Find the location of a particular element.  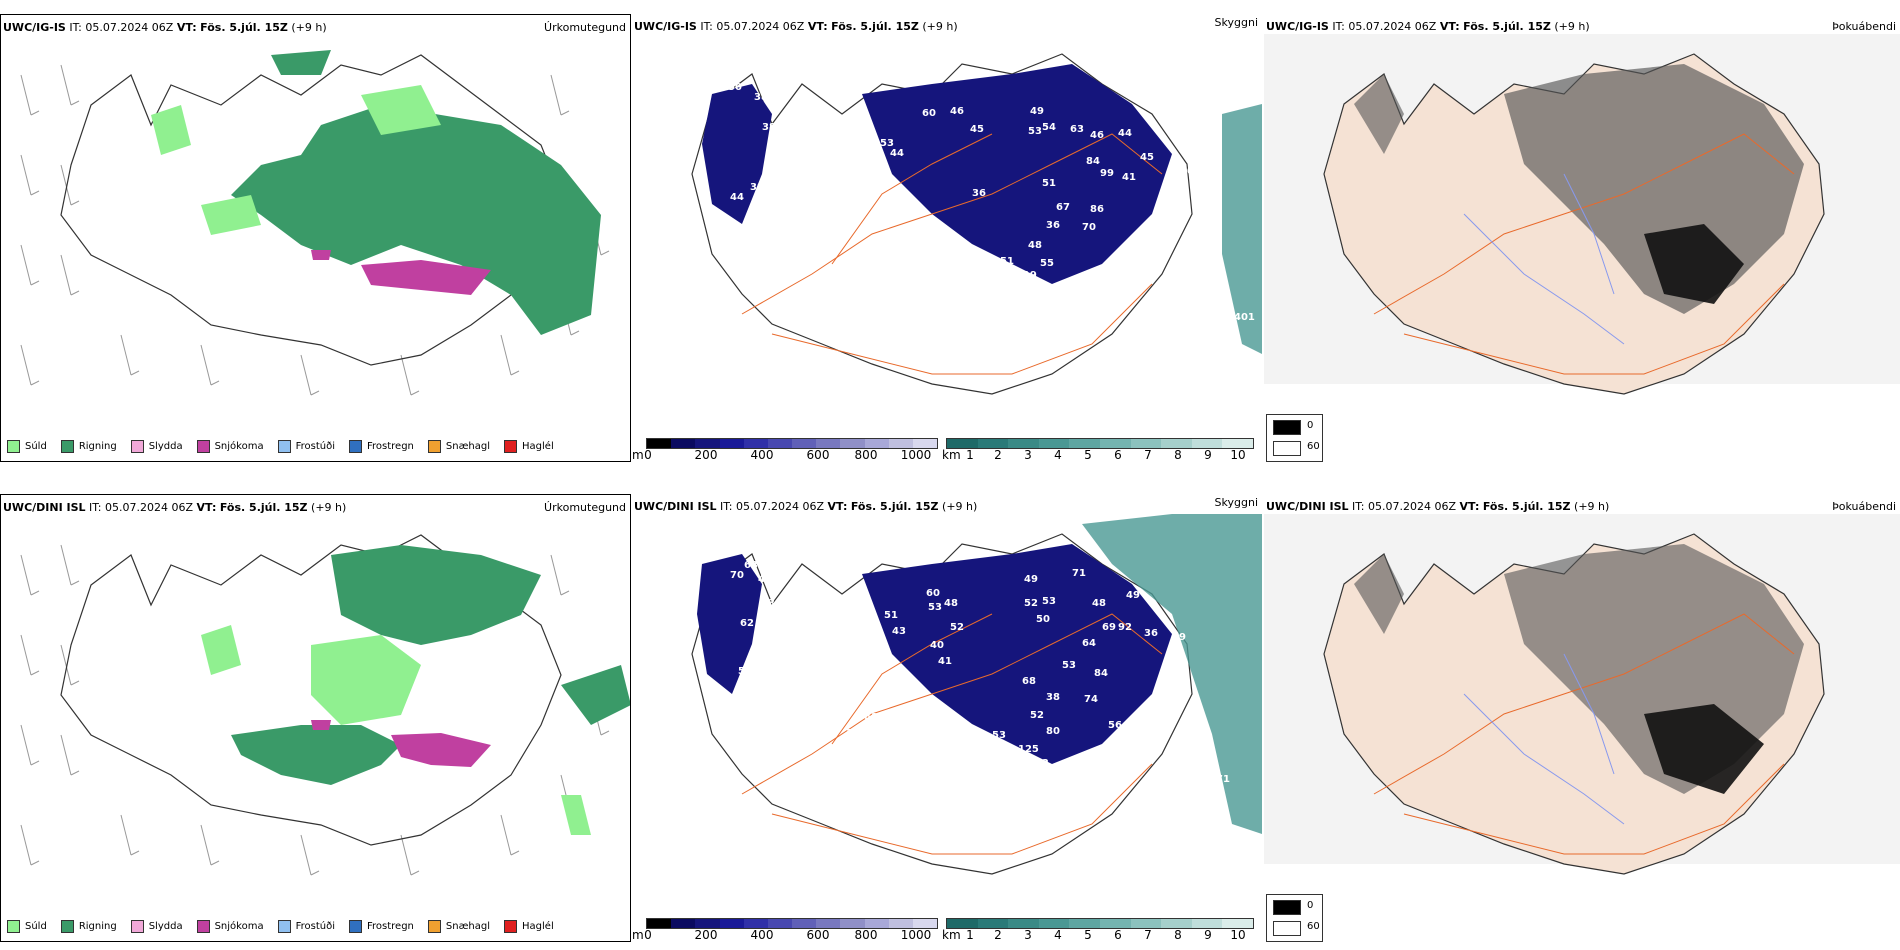

cloudbase-label: 192 is located at coordinates (1038, 763).